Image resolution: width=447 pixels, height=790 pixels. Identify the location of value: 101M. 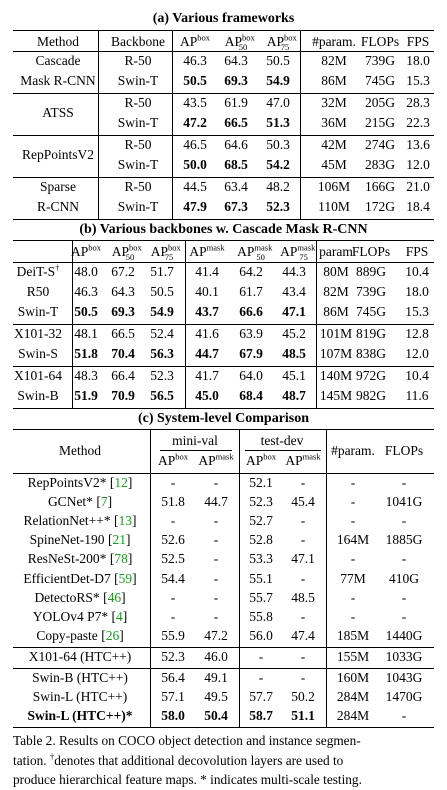
(336, 333).